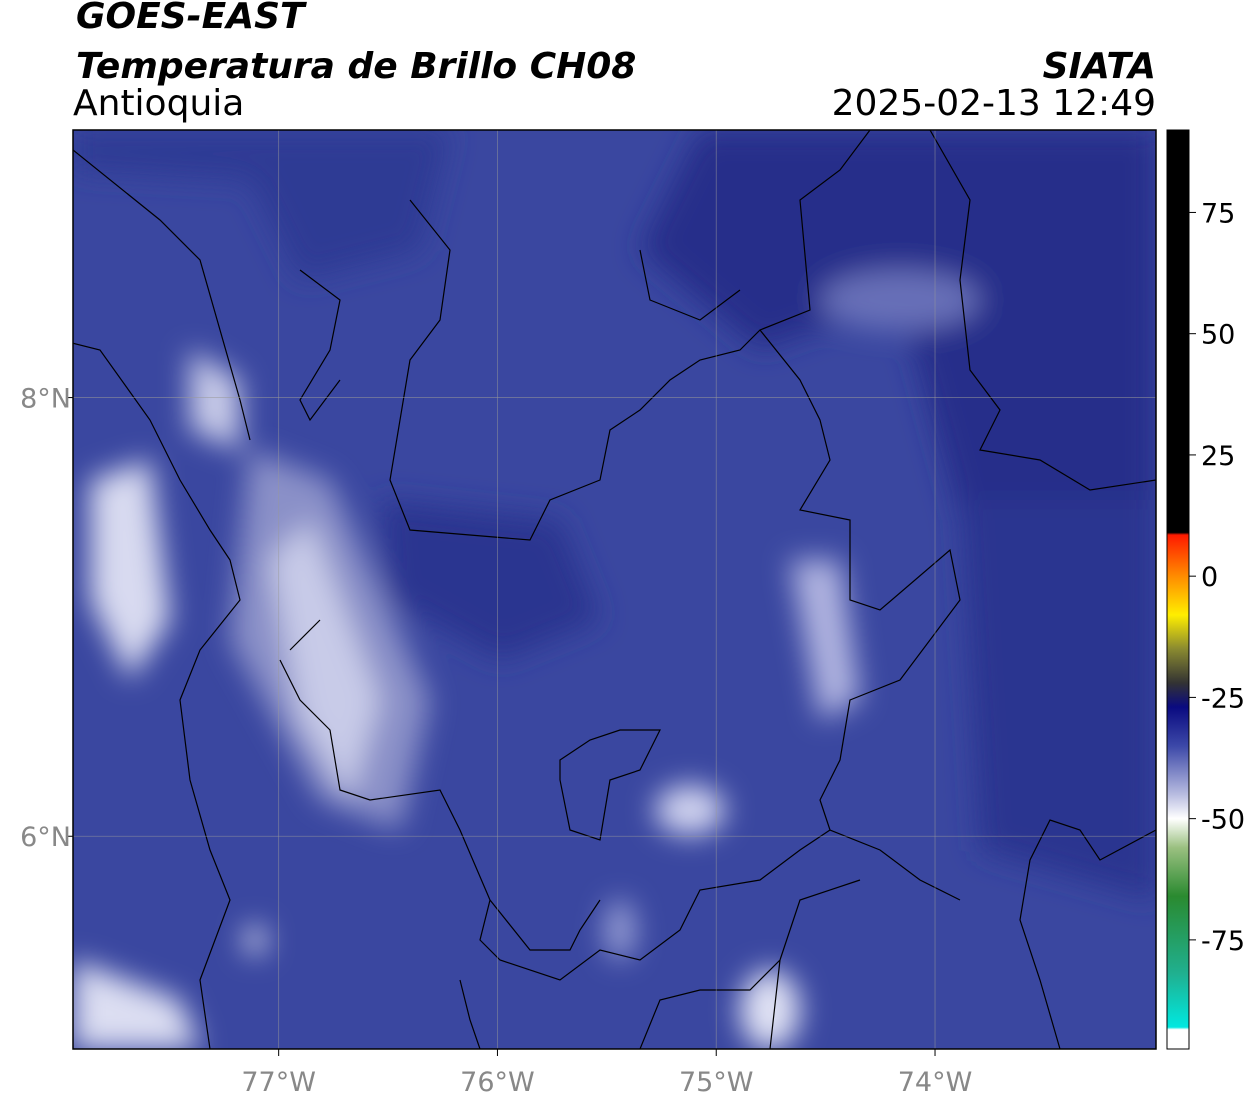  What do you see at coordinates (1218, 456) in the screenshot?
I see `colorbar-tick-label: 25` at bounding box center [1218, 456].